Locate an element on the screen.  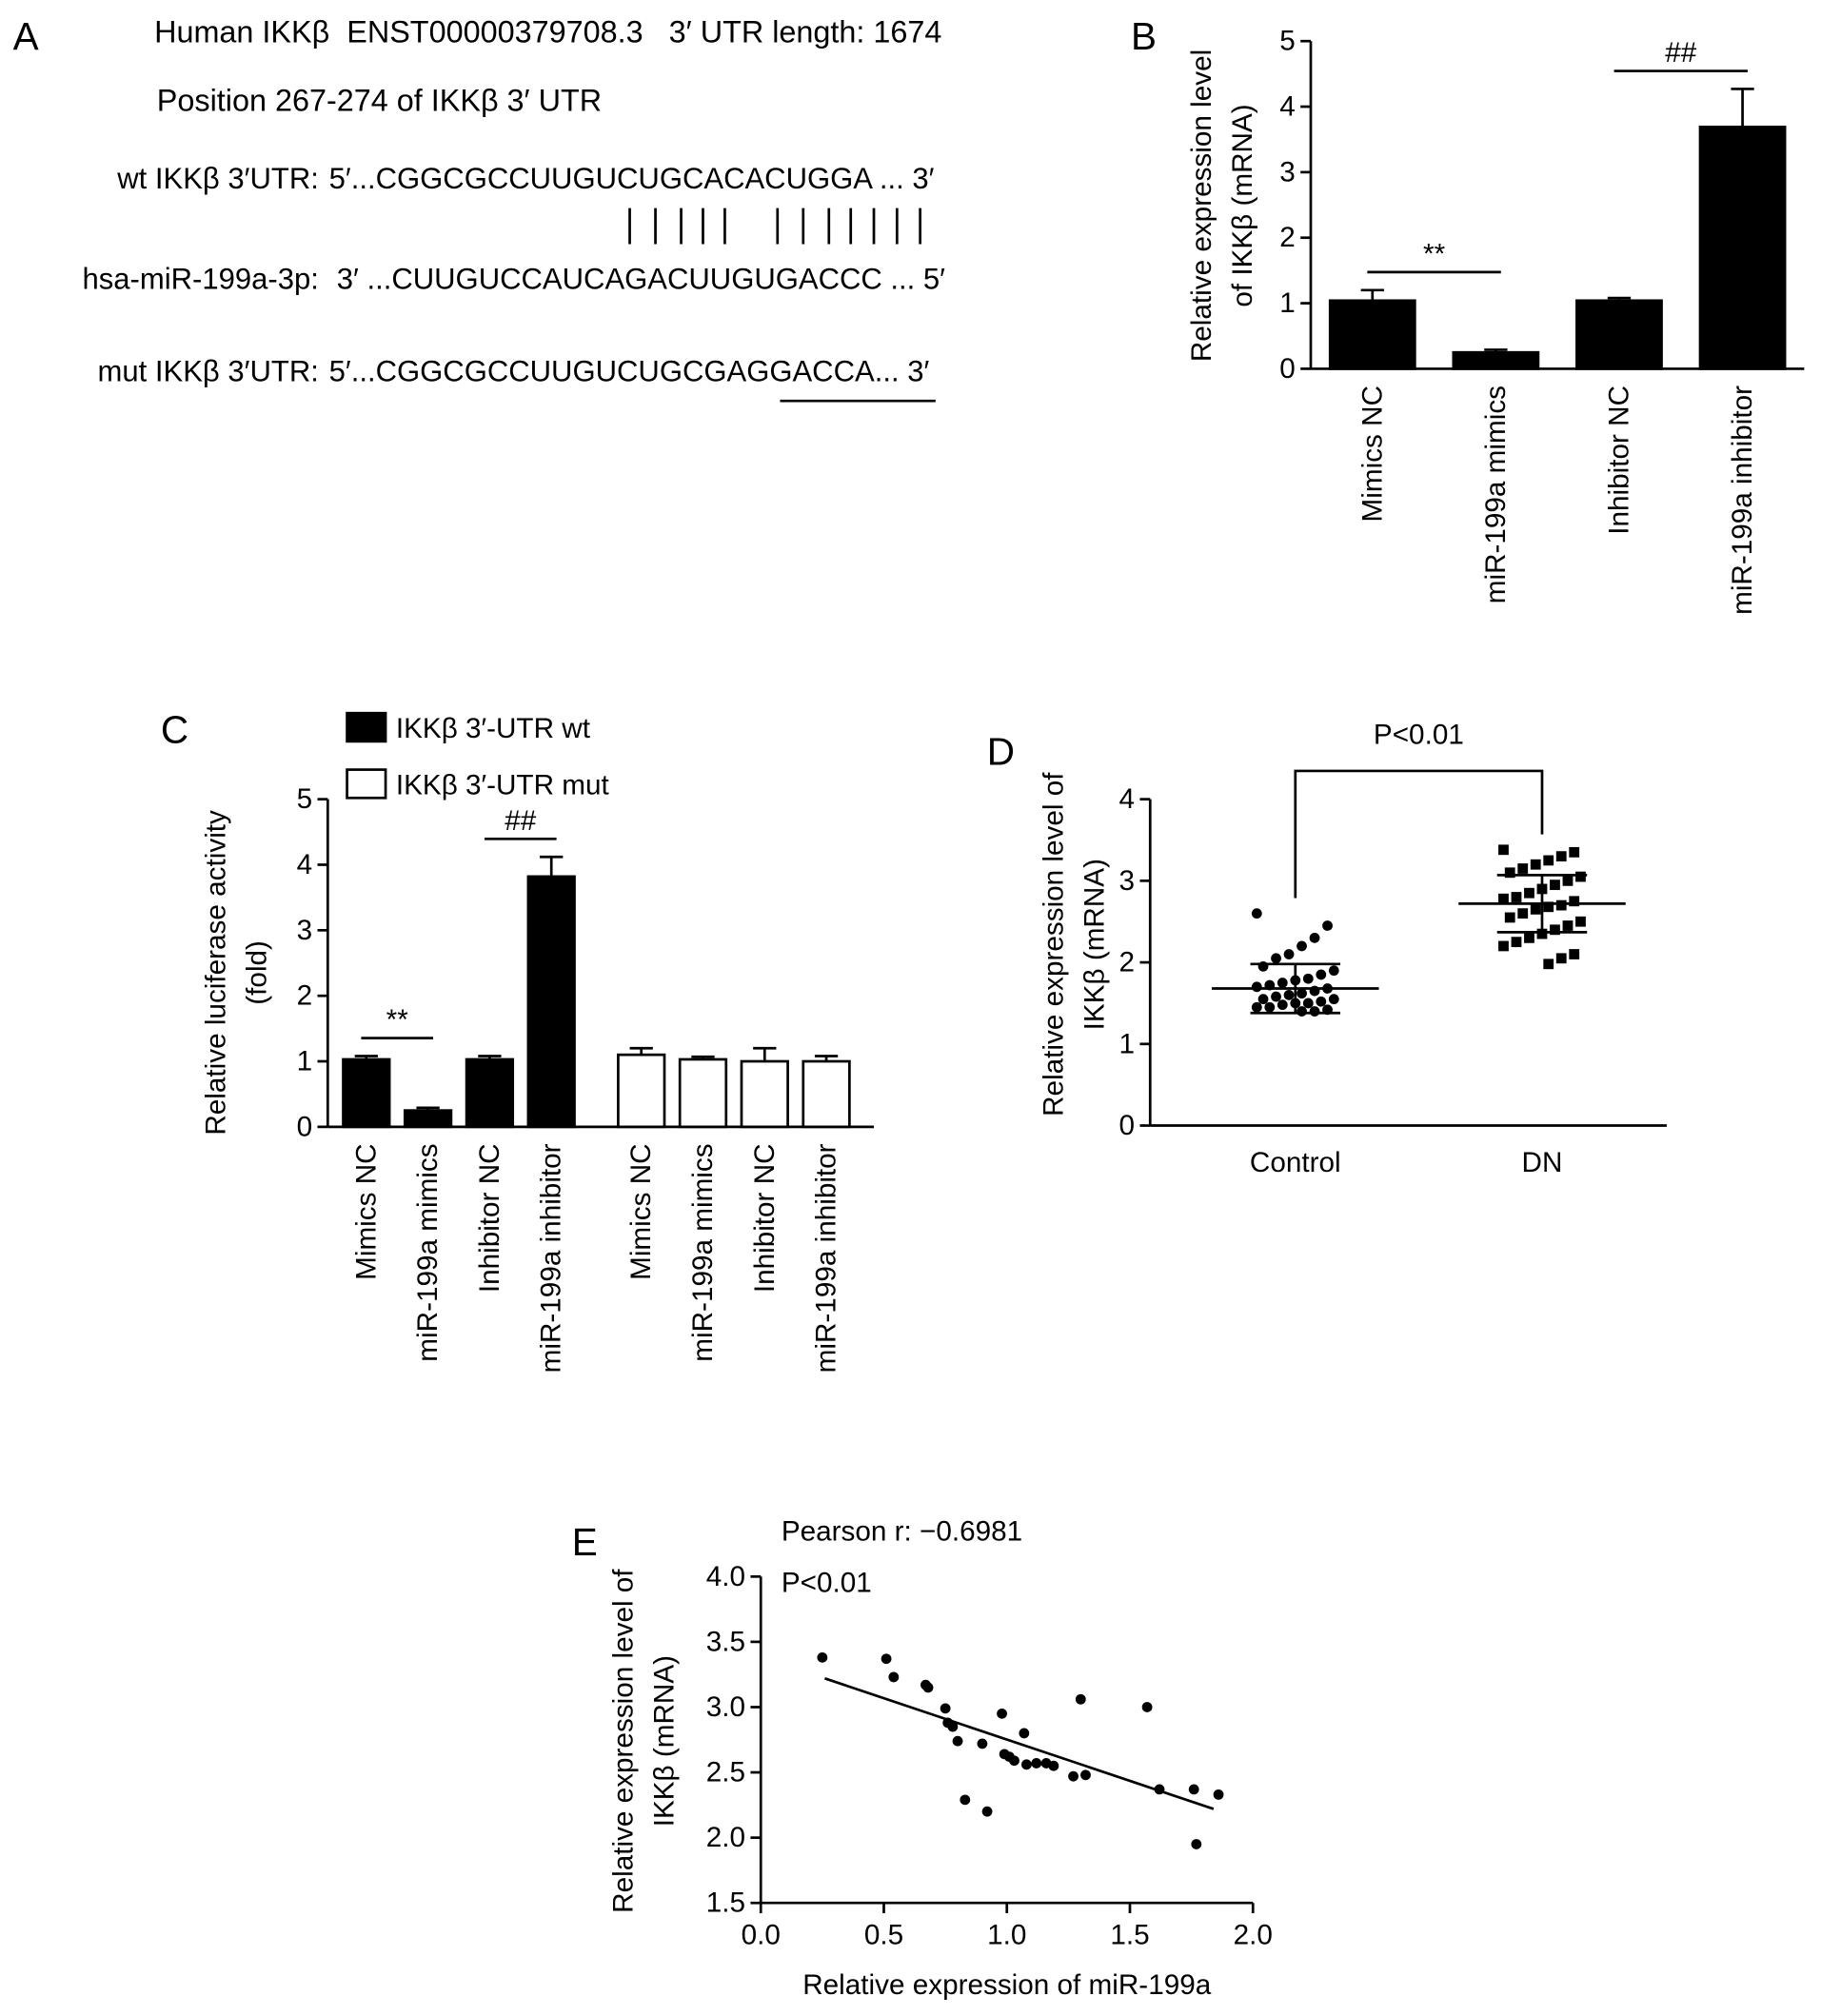
y-tick-label: 3.0 is located at coordinates (725, 1707).